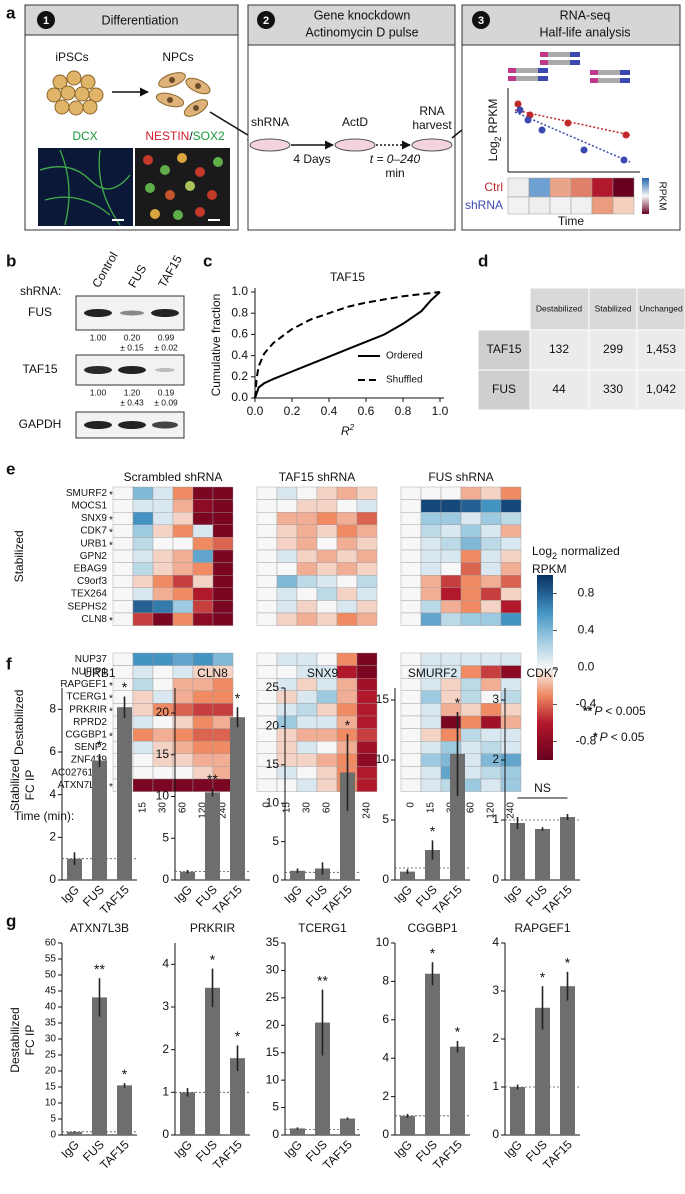 The height and width of the screenshot is (1194, 685). I want to click on bracket-label: NS, so click(542, 788).